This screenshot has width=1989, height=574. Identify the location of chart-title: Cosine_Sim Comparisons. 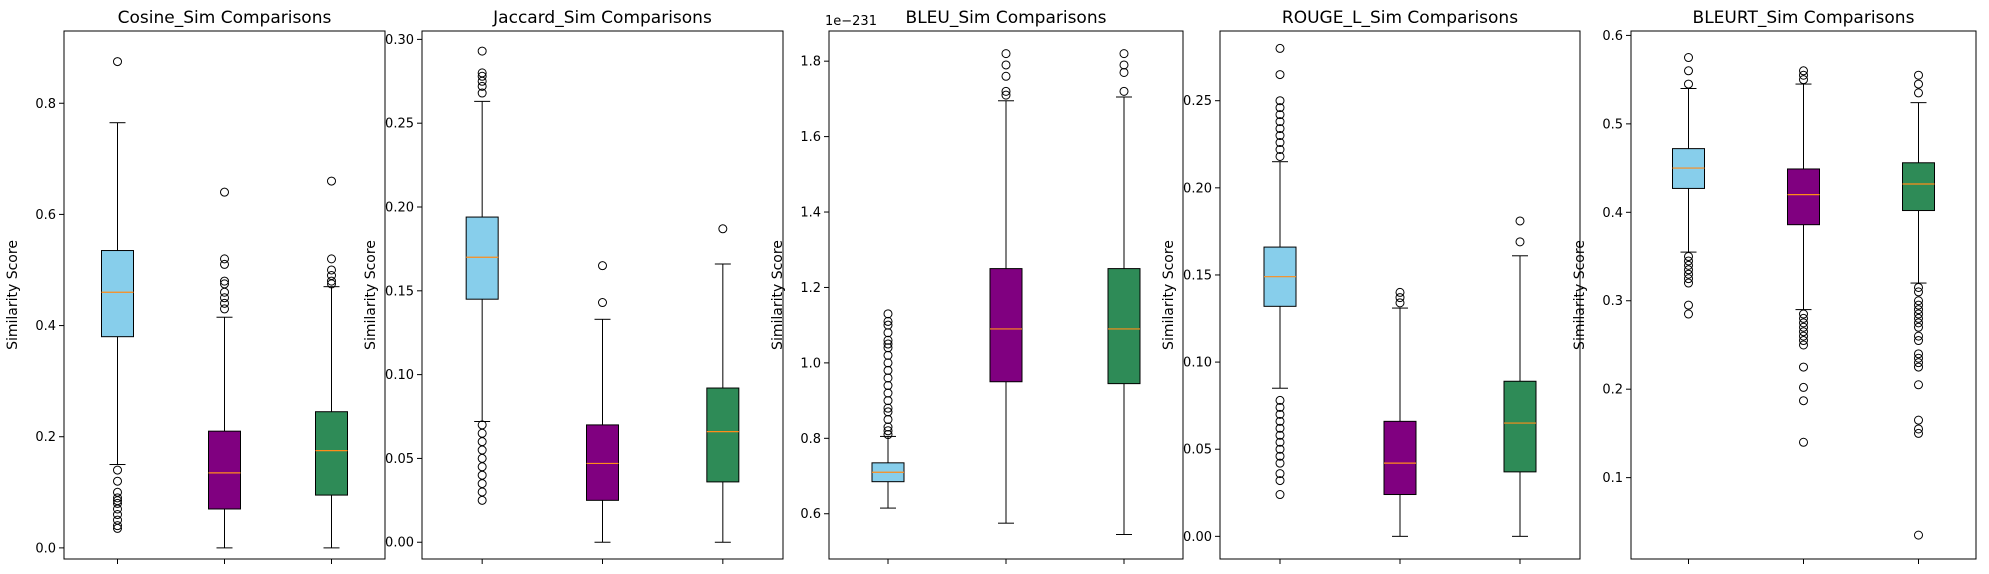
(225, 18).